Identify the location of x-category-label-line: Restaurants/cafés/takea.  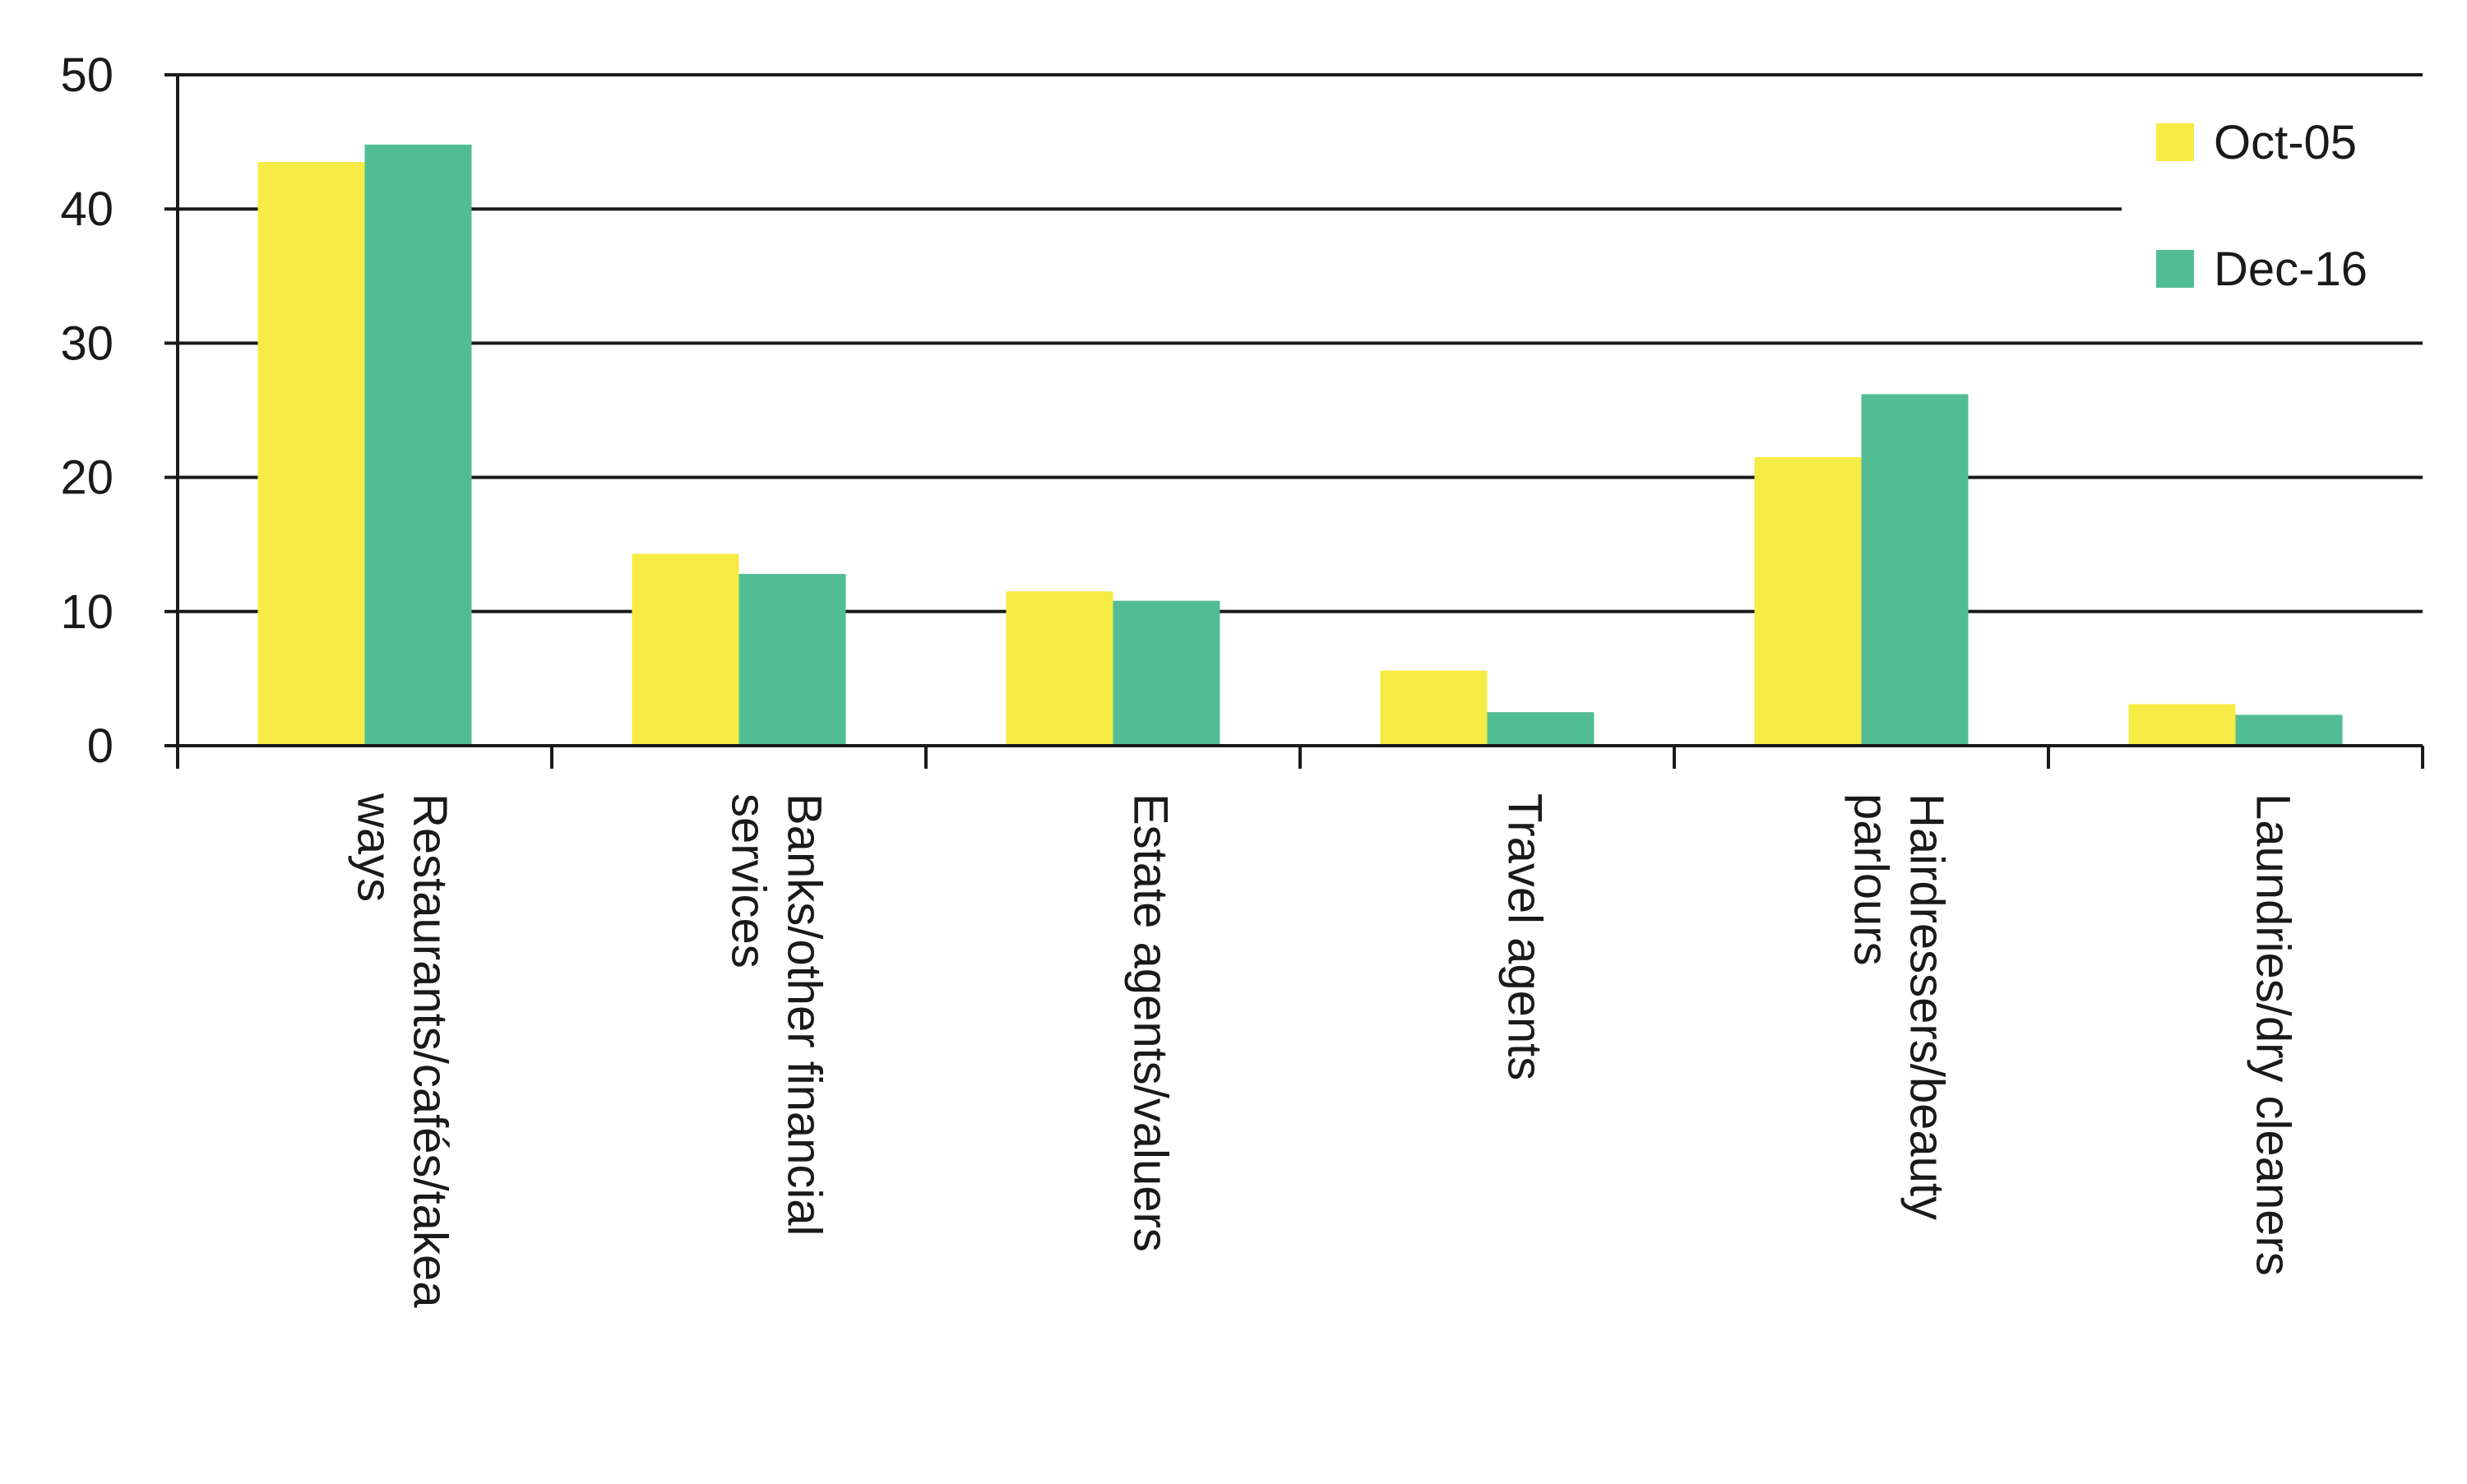
(431, 1051).